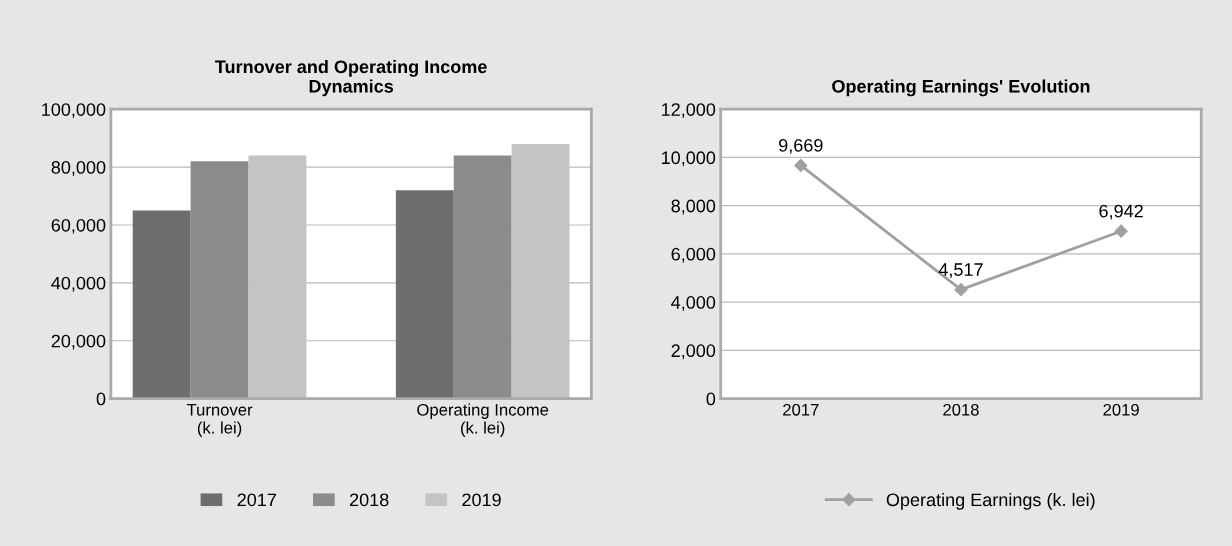 The width and height of the screenshot is (1232, 546). Describe the element at coordinates (689, 111) in the screenshot. I see `y-tick-label: 12,000` at that location.